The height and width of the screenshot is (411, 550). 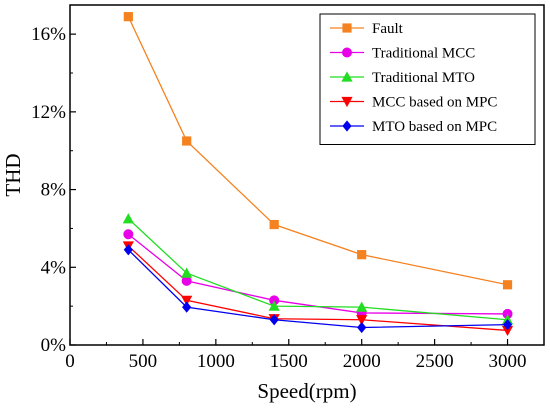 I want to click on x-tick-label: 1500, so click(x=289, y=361).